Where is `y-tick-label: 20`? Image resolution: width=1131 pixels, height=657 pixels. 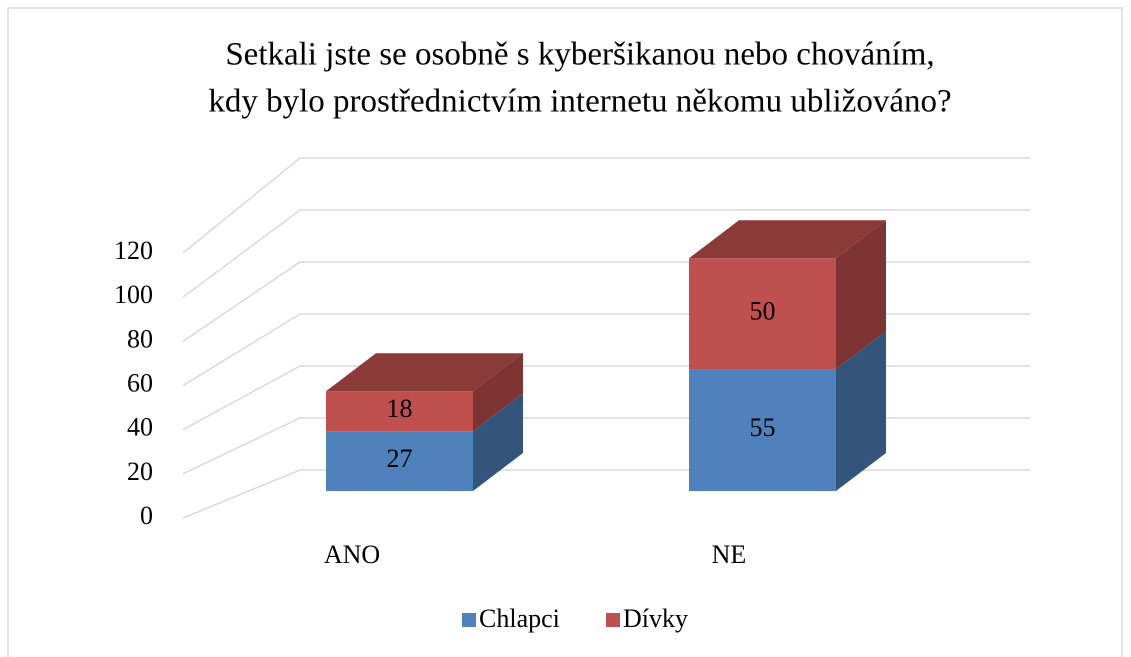 y-tick-label: 20 is located at coordinates (140, 471).